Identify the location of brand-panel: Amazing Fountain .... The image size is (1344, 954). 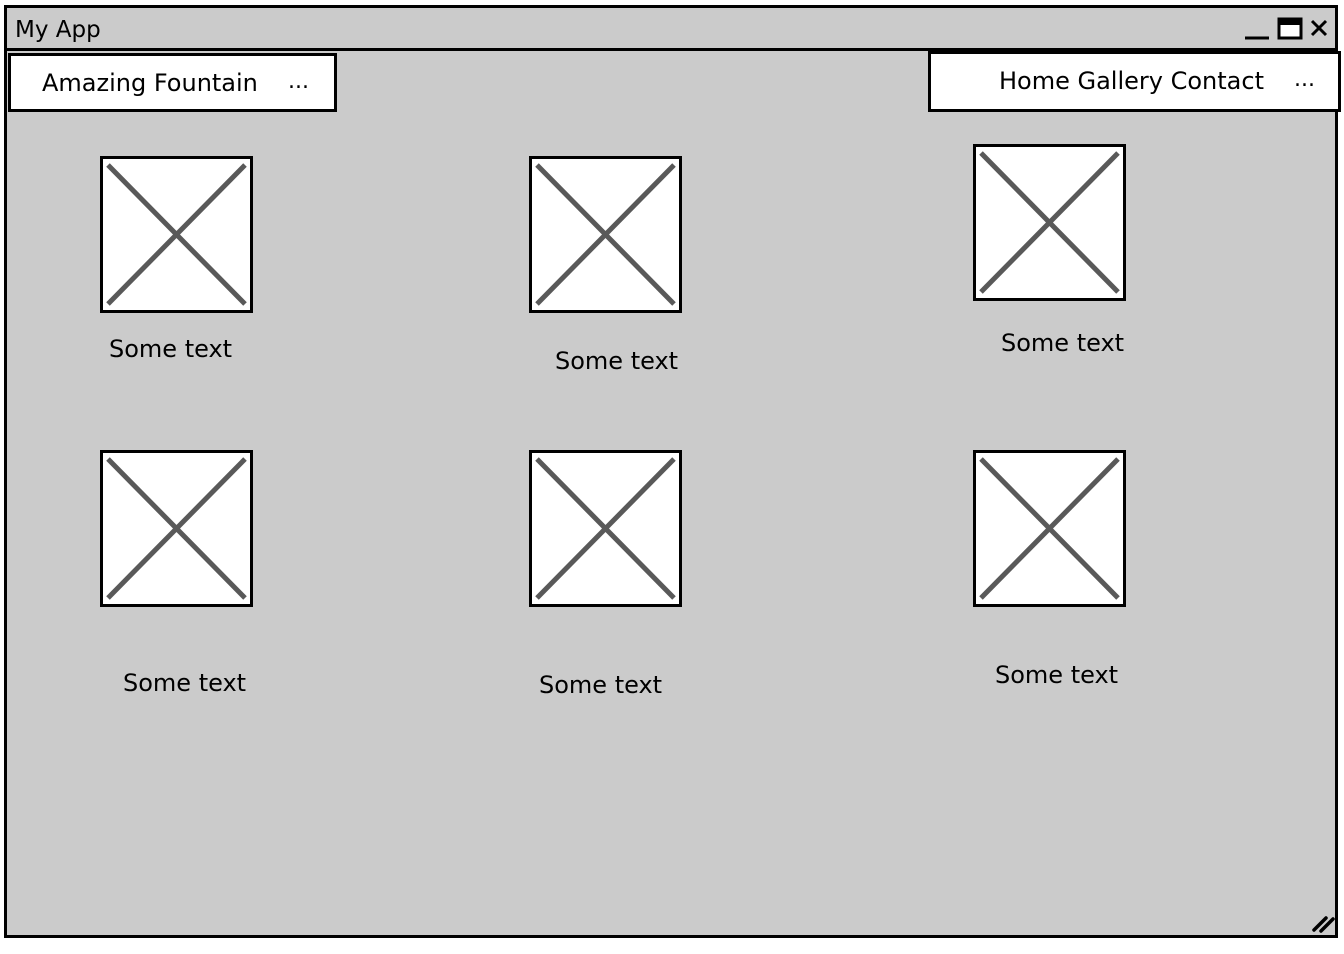
(172, 82).